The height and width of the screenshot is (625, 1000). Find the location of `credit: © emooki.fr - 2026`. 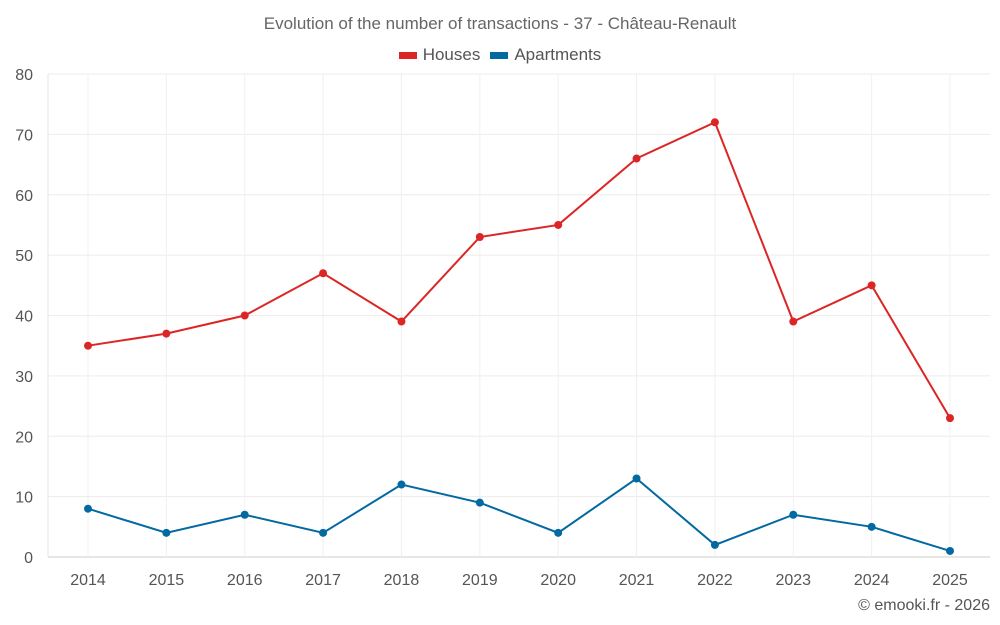

credit: © emooki.fr - 2026 is located at coordinates (924, 605).